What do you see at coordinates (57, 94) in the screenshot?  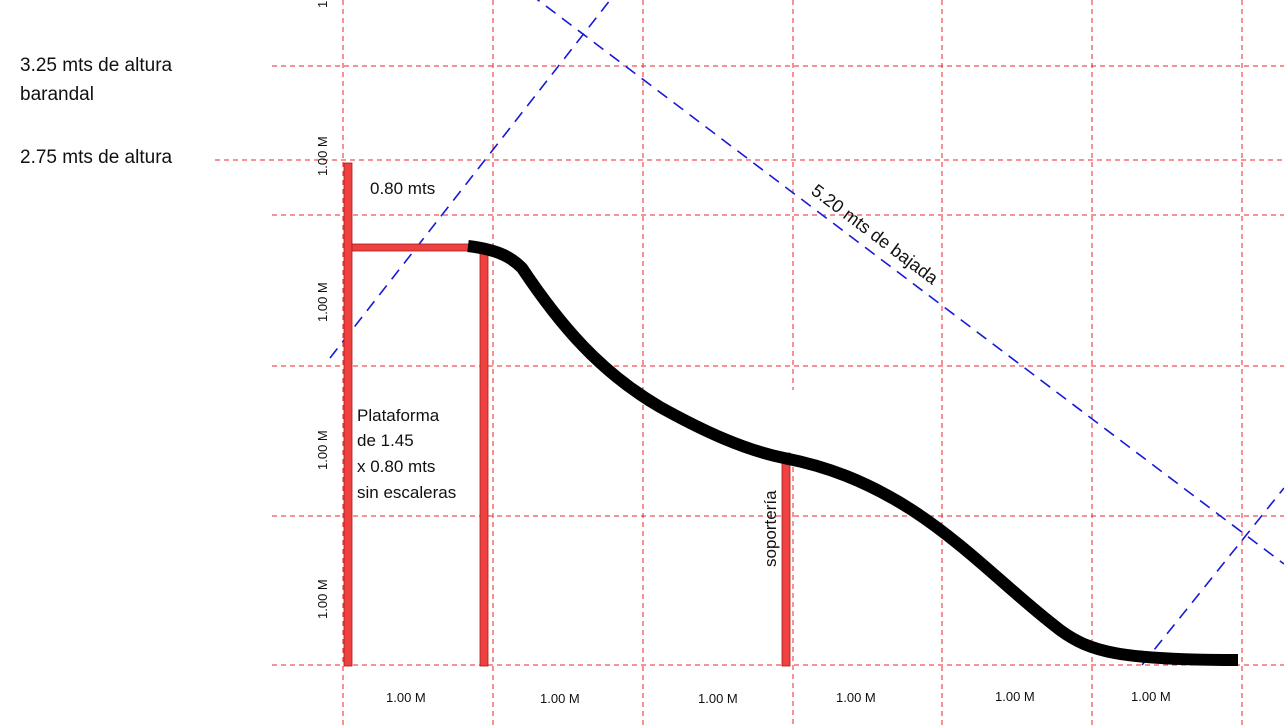 I see `railing-label: barandal` at bounding box center [57, 94].